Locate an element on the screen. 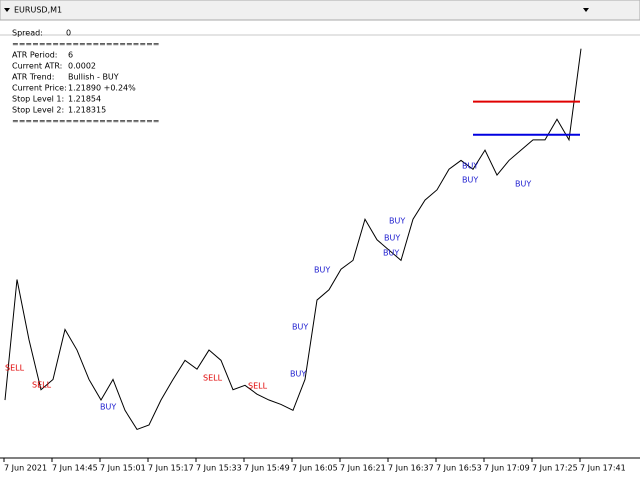 This screenshot has width=640, height=484. x-tick-label: 7 Jun 15:33 is located at coordinates (219, 468).